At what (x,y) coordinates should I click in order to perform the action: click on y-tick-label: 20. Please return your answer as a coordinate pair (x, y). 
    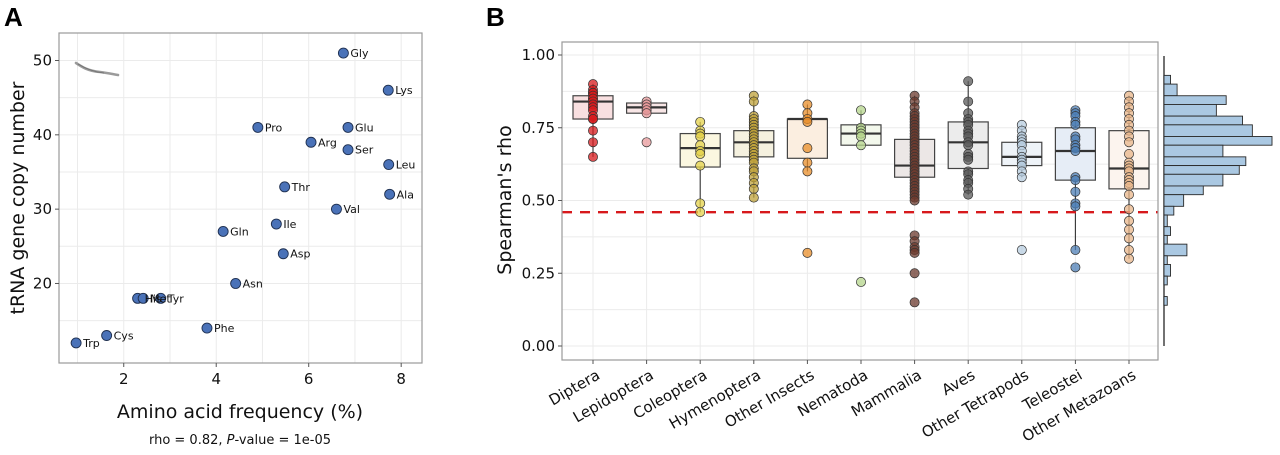
    Looking at the image, I should click on (42, 283).